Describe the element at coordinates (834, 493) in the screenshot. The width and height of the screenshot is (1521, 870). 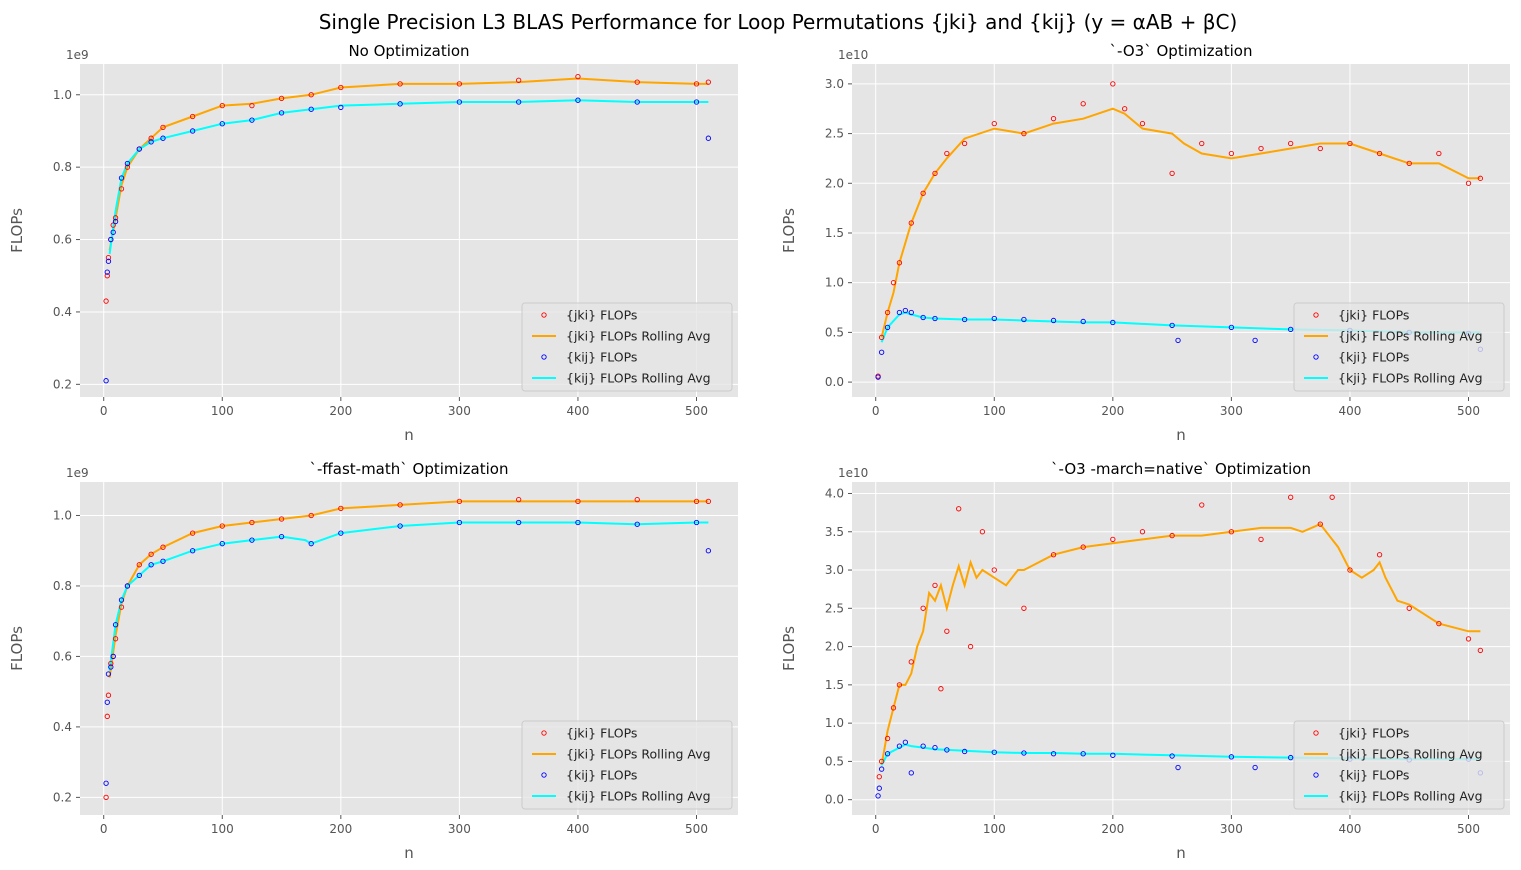
I see `y-tick-label: 4.0` at that location.